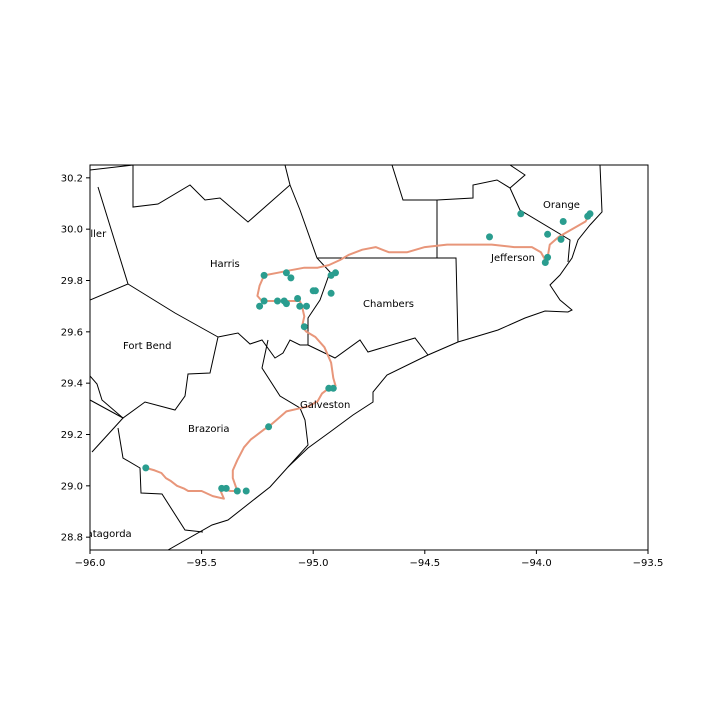 Image resolution: width=720 pixels, height=720 pixels. Describe the element at coordinates (648, 563) in the screenshot. I see `x-tick-label: −93.5` at that location.